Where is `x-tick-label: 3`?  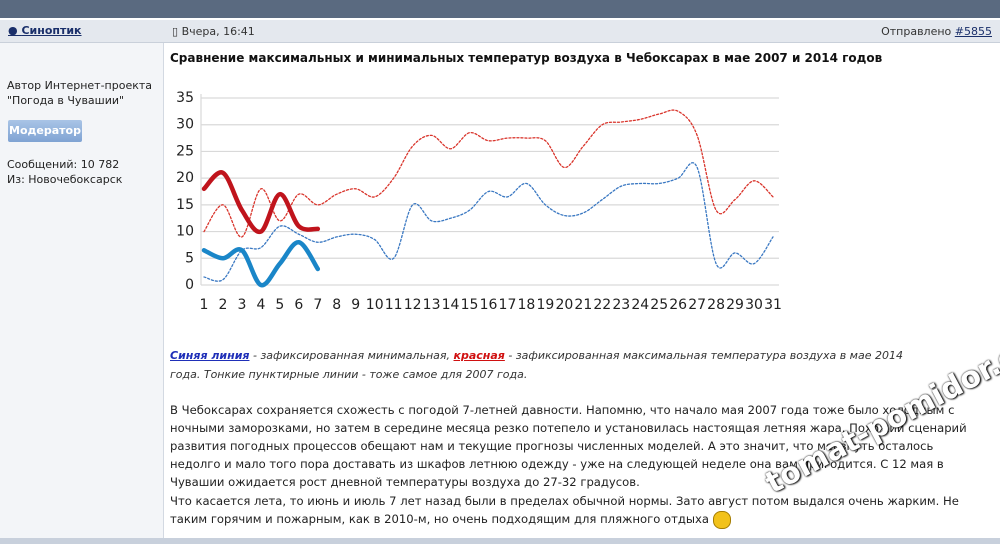 x-tick-label: 3 is located at coordinates (241, 305).